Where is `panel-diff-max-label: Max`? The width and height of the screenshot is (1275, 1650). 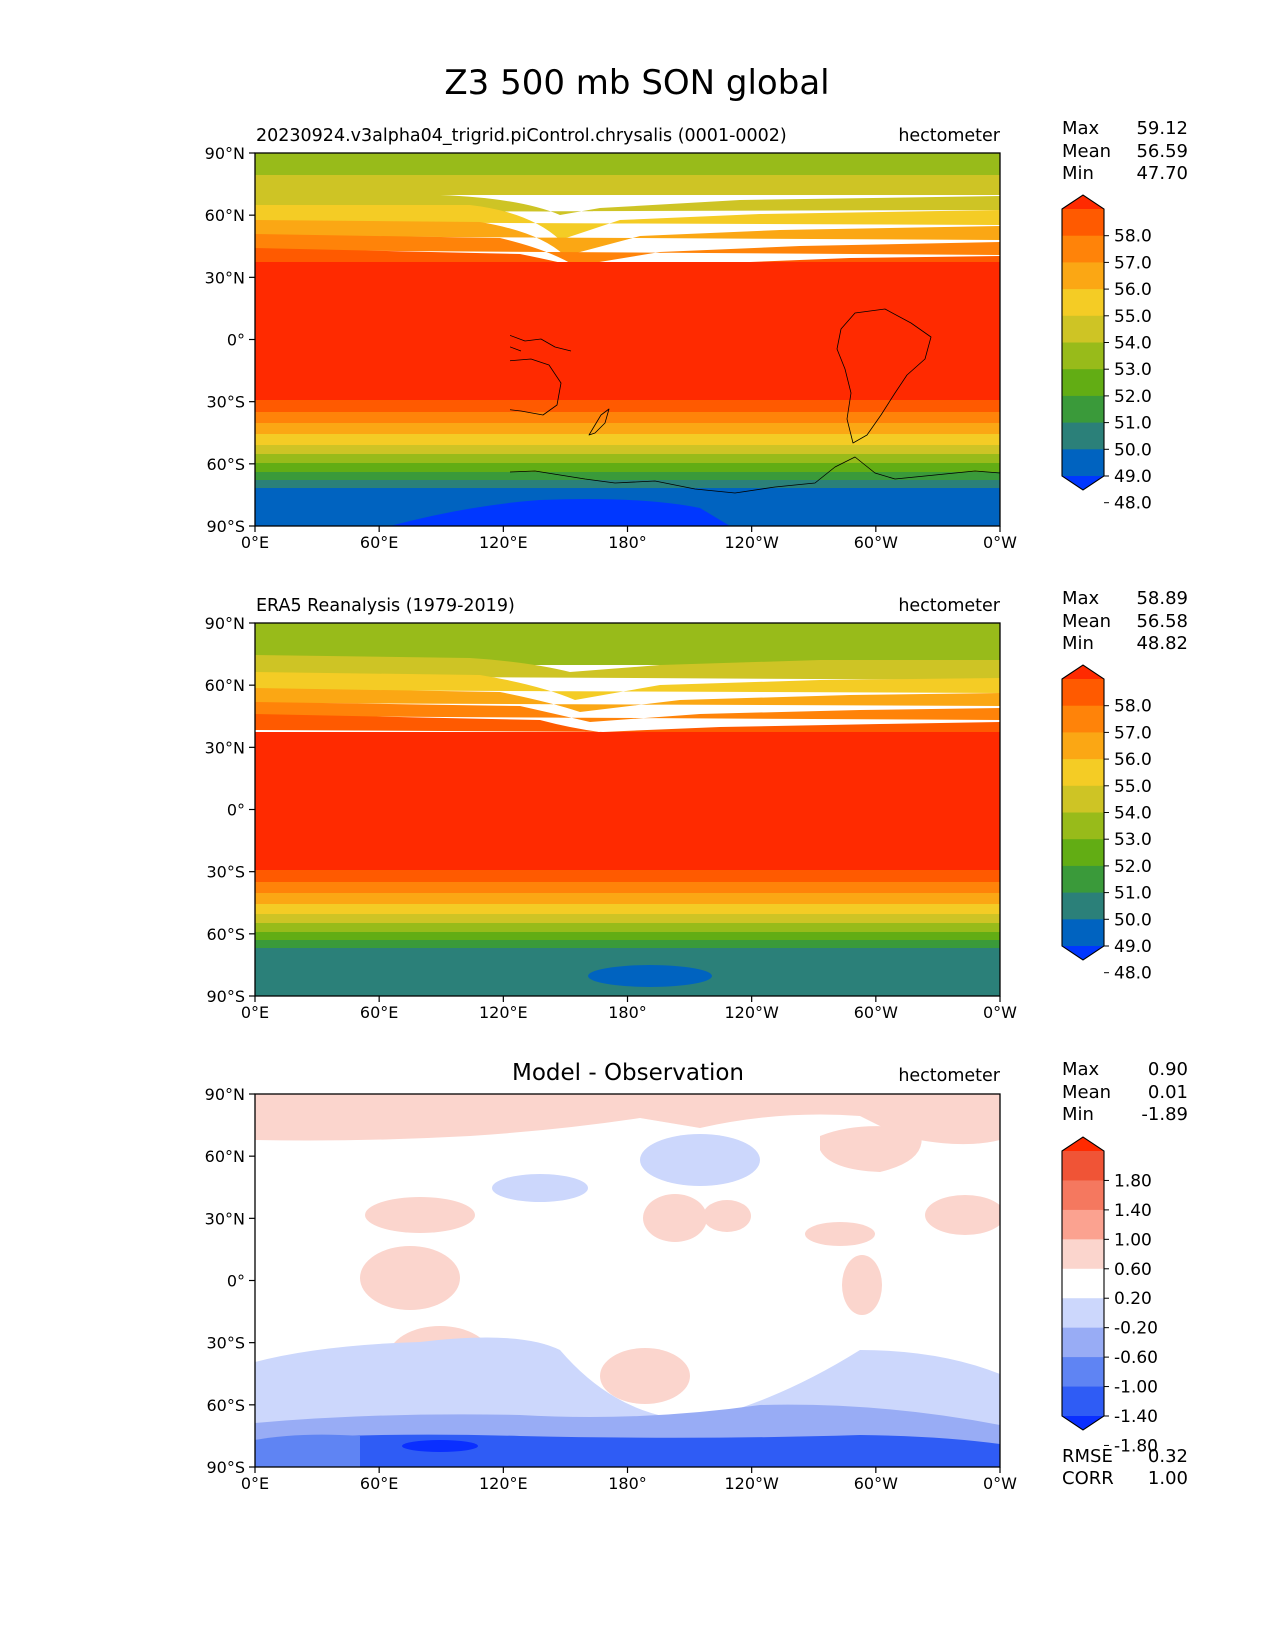 panel-diff-max-label: Max is located at coordinates (1081, 1069).